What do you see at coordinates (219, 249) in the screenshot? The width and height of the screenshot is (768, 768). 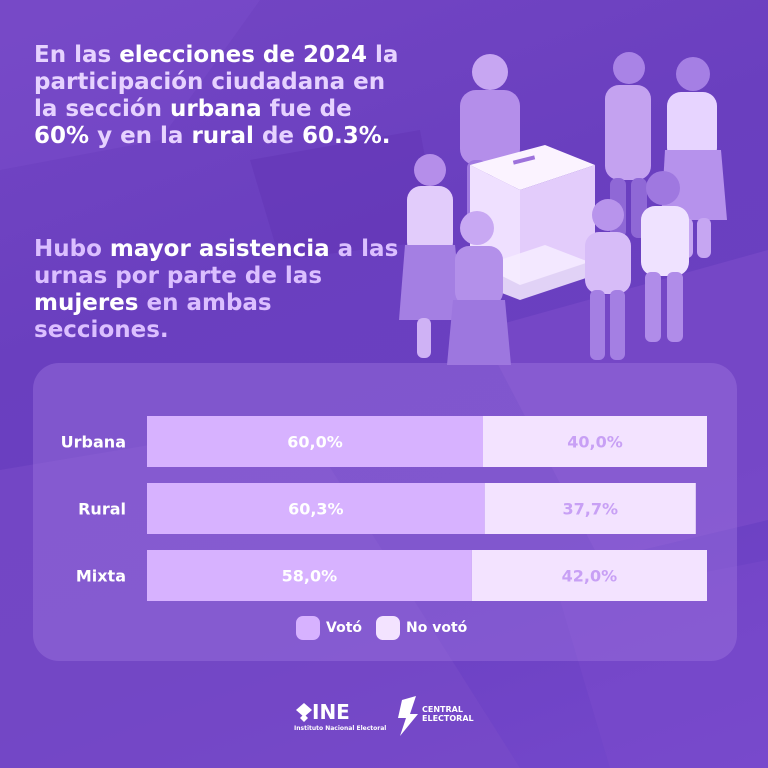 I see `subline-highlight-attendance: mayor asistencia` at bounding box center [219, 249].